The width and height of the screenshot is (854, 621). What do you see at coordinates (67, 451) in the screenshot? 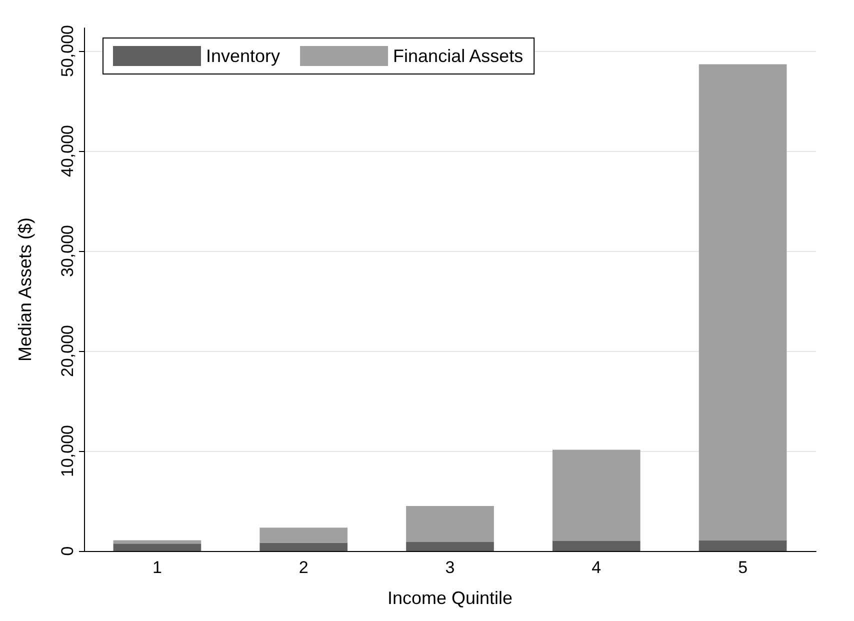
I see `y-tick-label: 10,000` at bounding box center [67, 451].